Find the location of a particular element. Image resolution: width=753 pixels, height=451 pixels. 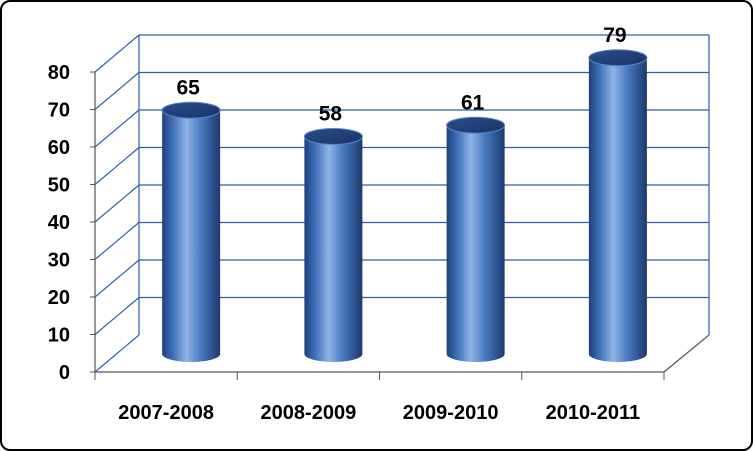

y-tick-label: 50 is located at coordinates (59, 186).